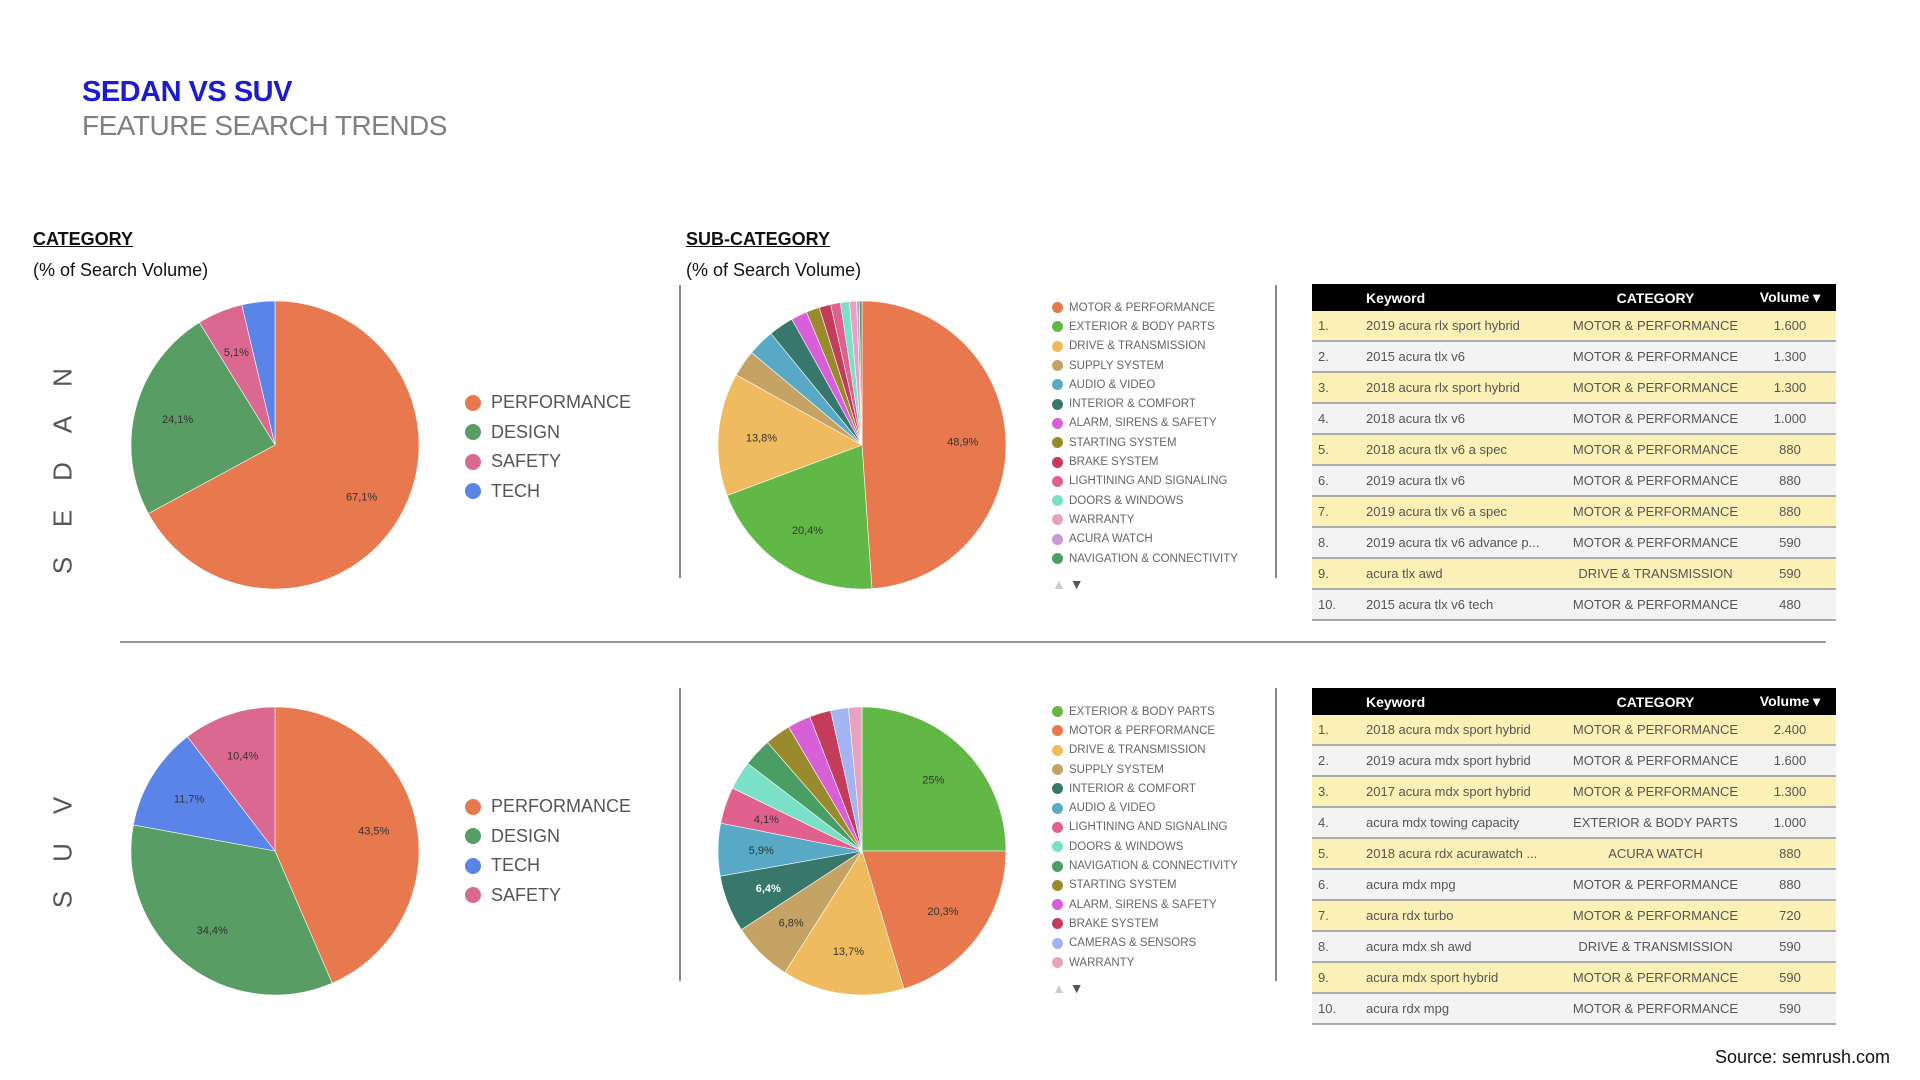 The width and height of the screenshot is (1920, 1080). What do you see at coordinates (1574, 574) in the screenshot?
I see `table-row: 9. acura tlx awd DRIVE & TRANSMISSION 590` at bounding box center [1574, 574].